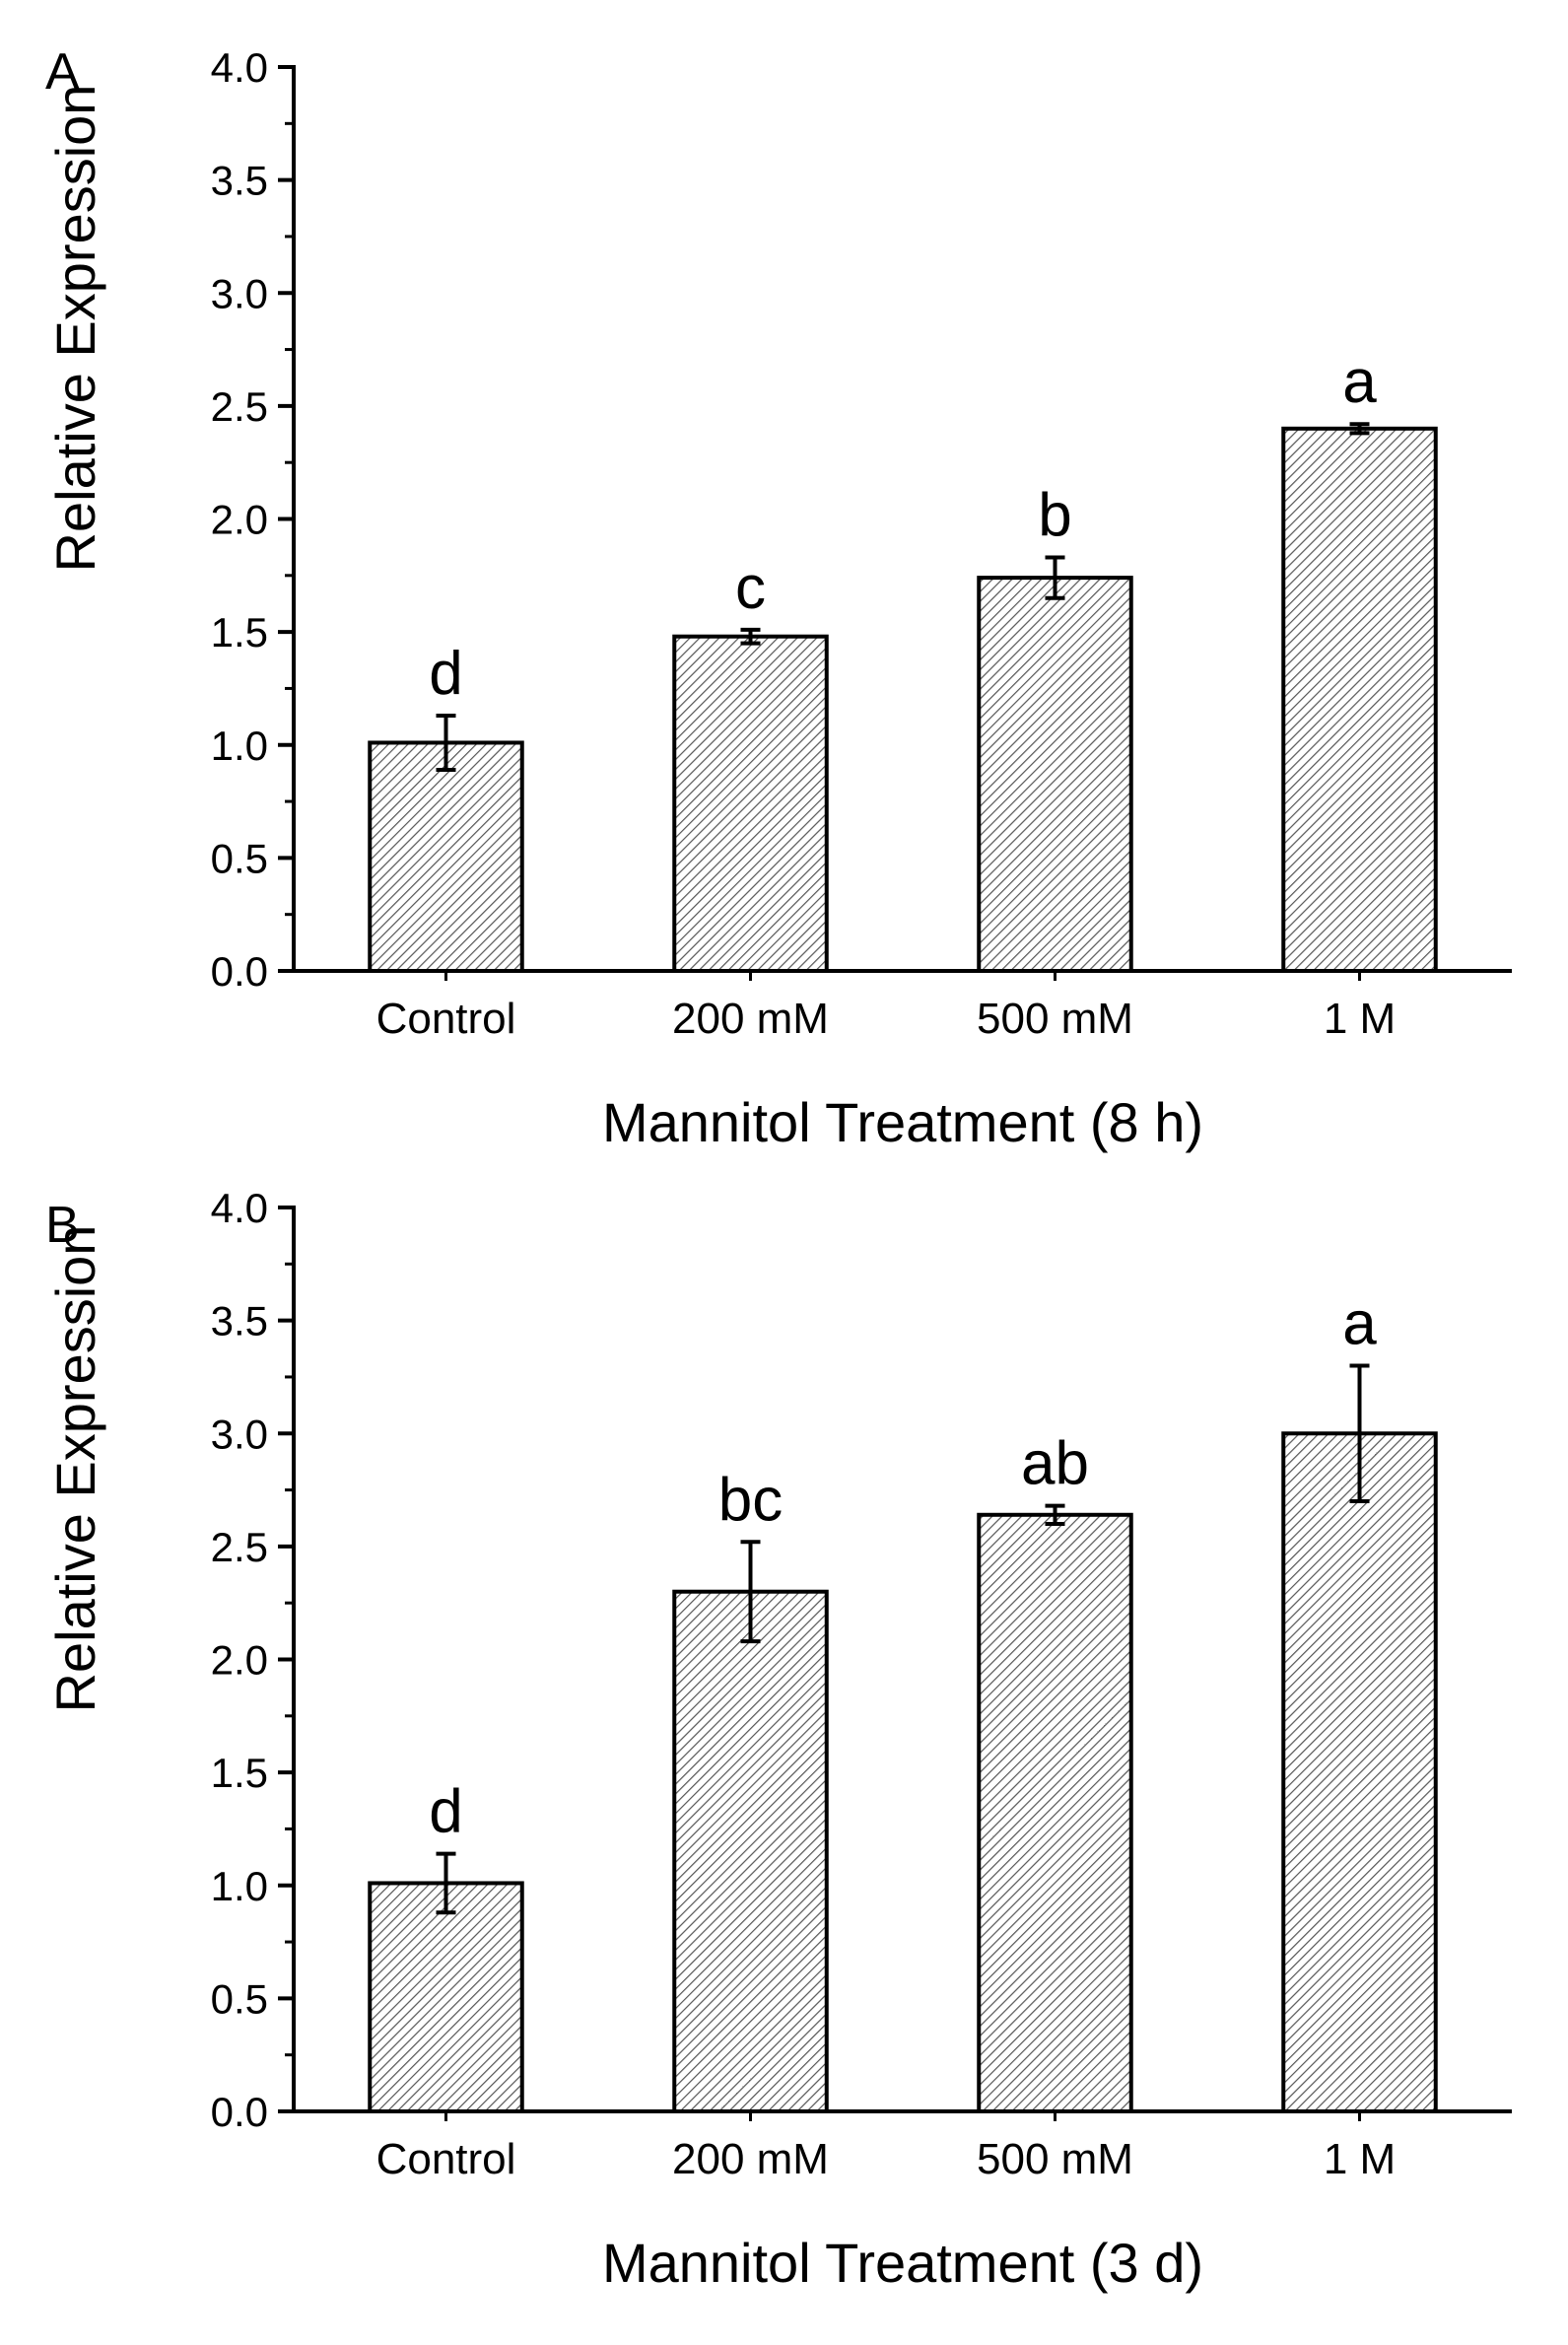  I want to click on x-axis-label: Mannitol Treatment (3 d), so click(902, 2263).